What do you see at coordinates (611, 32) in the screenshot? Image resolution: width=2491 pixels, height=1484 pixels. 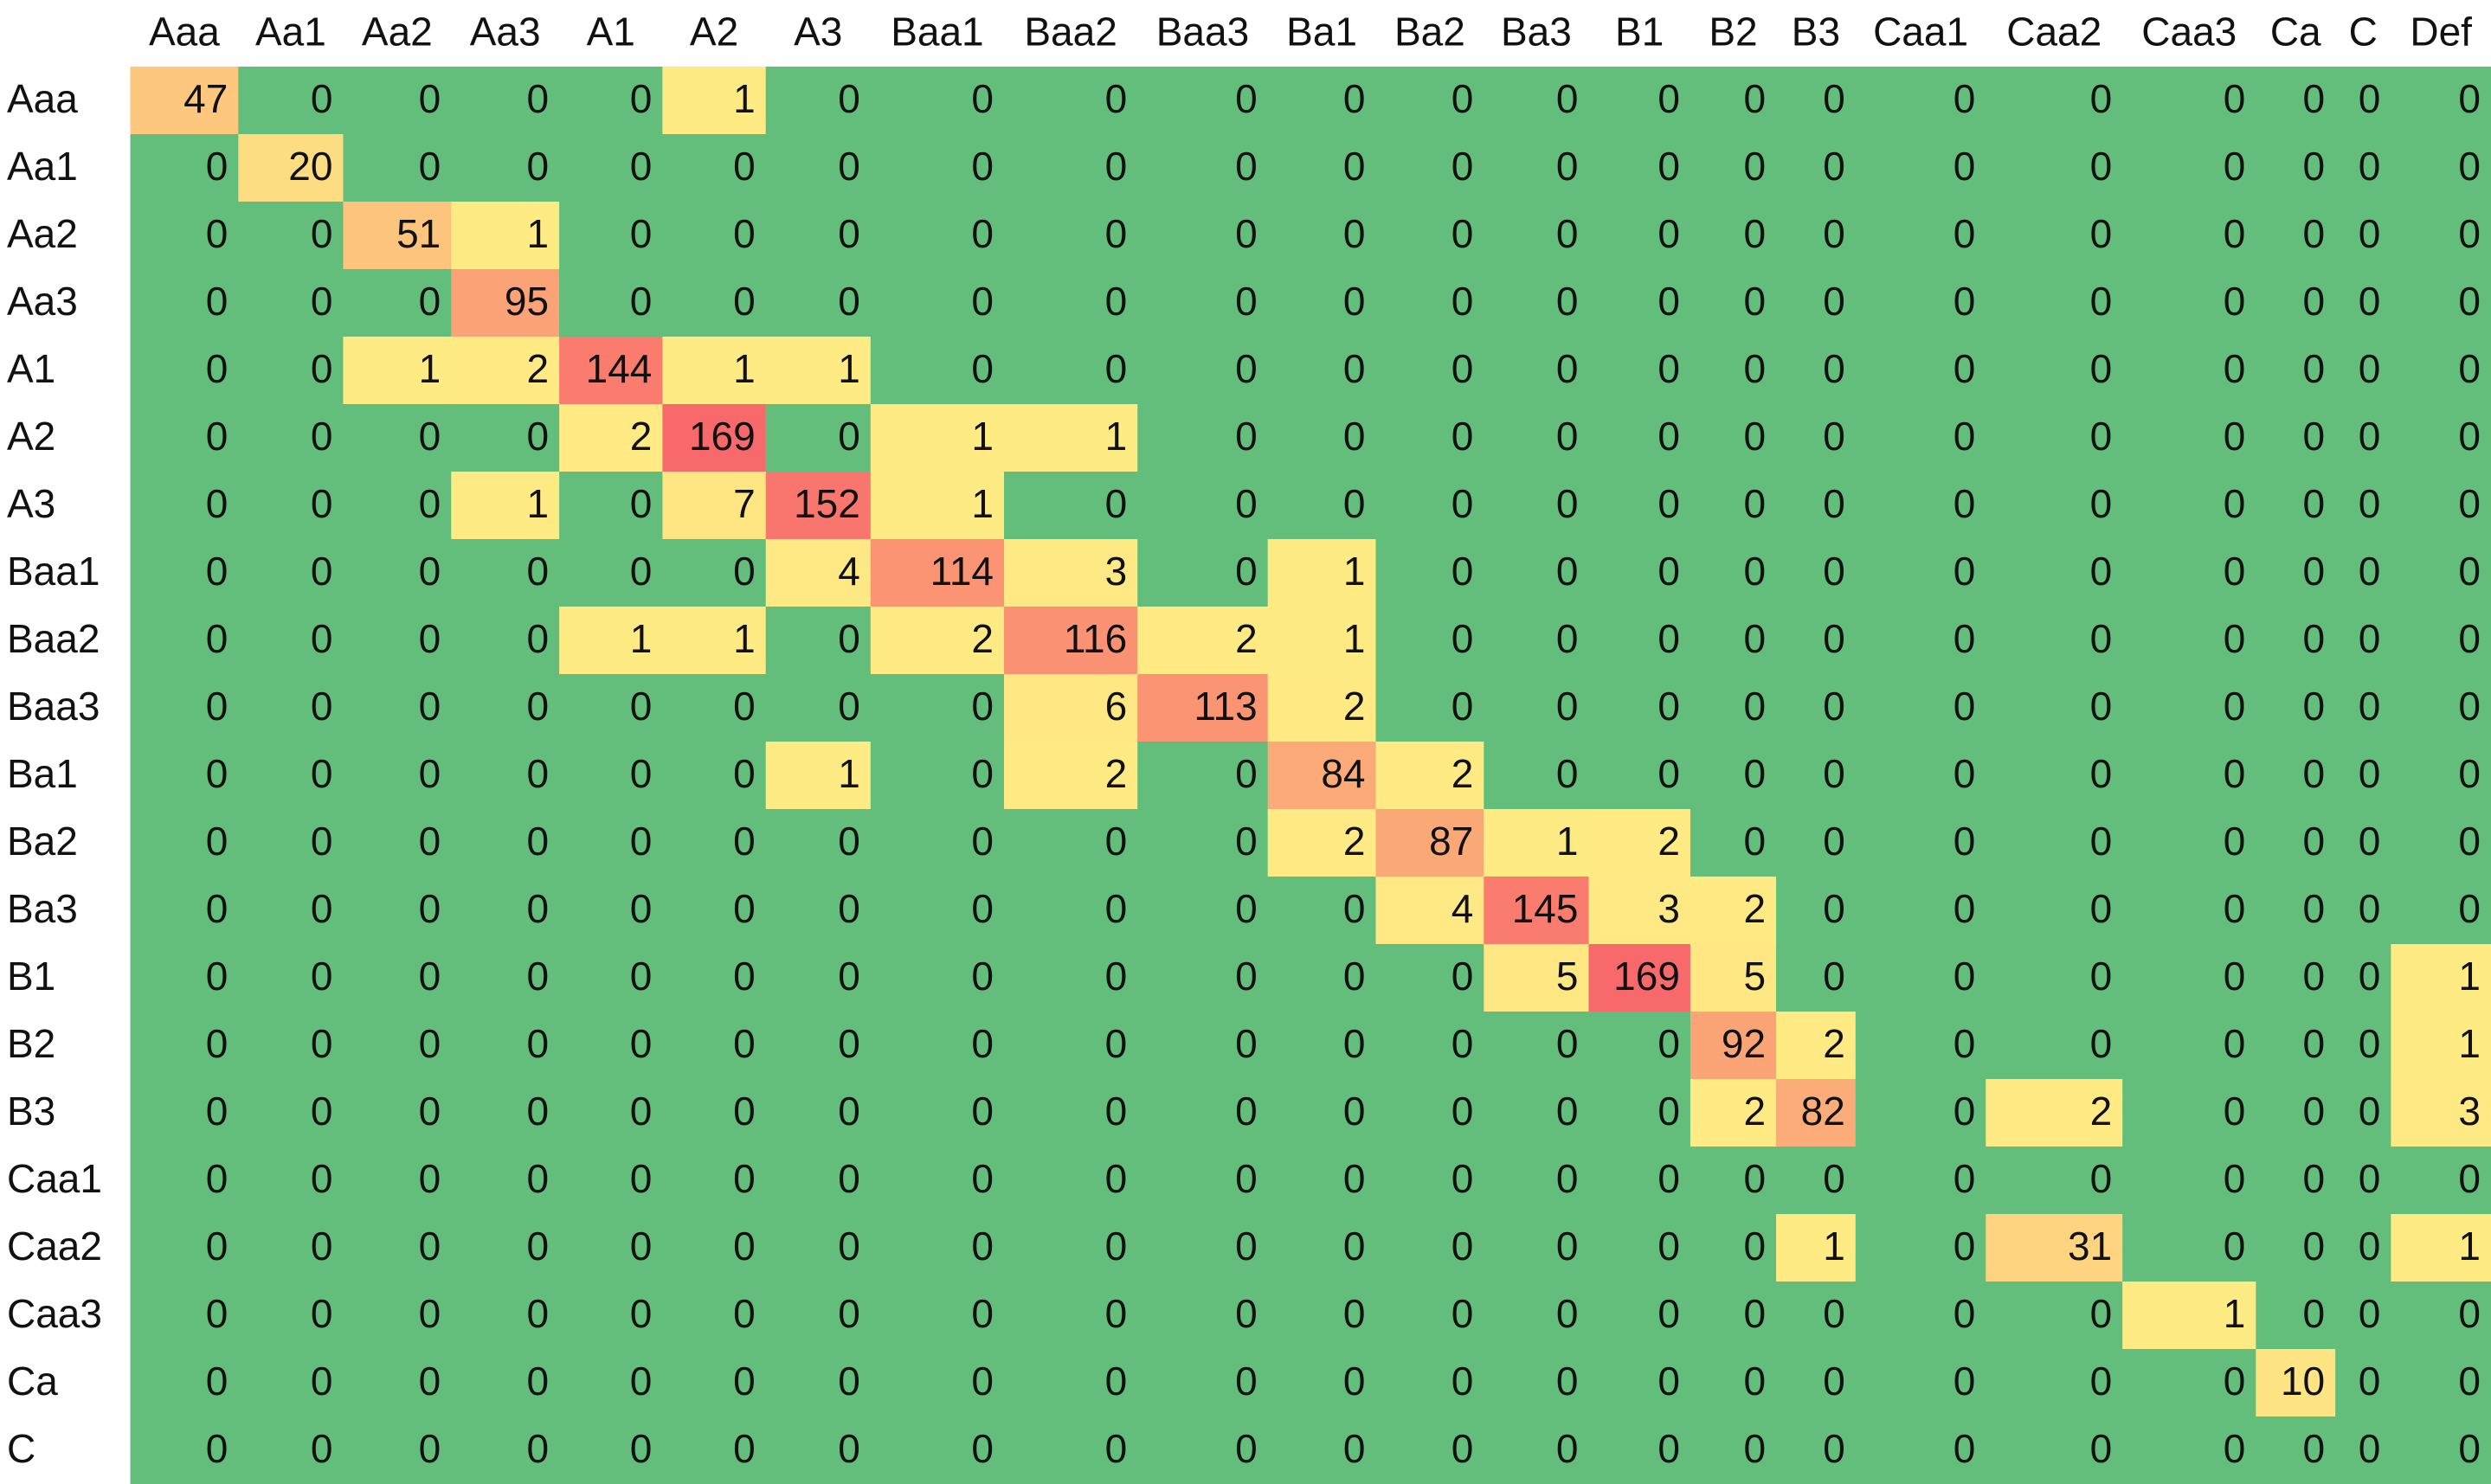 I see `column-header: A1` at bounding box center [611, 32].